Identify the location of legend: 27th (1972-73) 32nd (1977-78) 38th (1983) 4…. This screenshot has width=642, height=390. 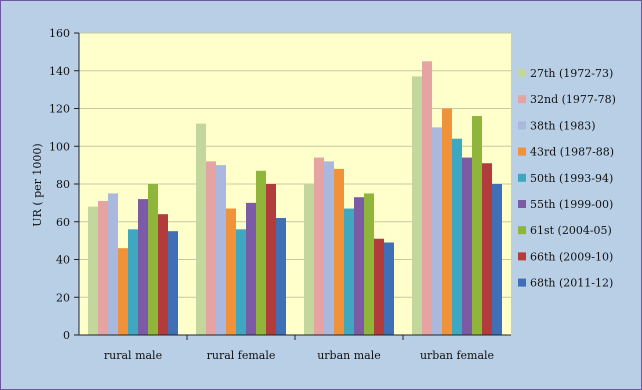
(567, 178).